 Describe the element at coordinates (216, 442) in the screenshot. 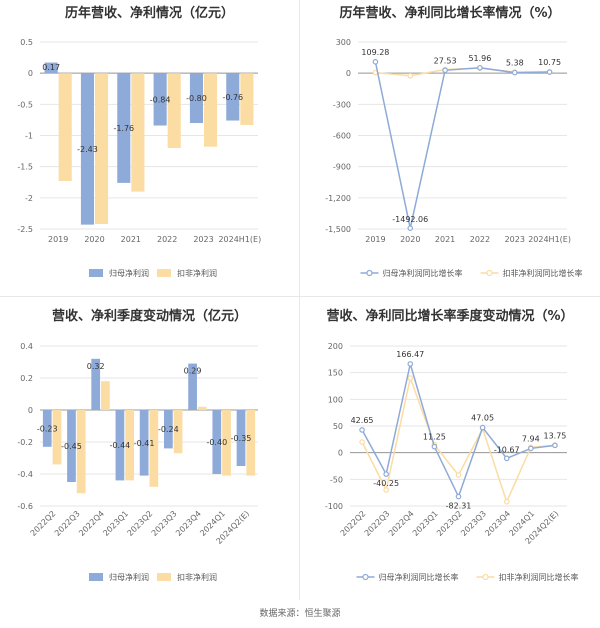

I see `data-label: -0.40` at that location.